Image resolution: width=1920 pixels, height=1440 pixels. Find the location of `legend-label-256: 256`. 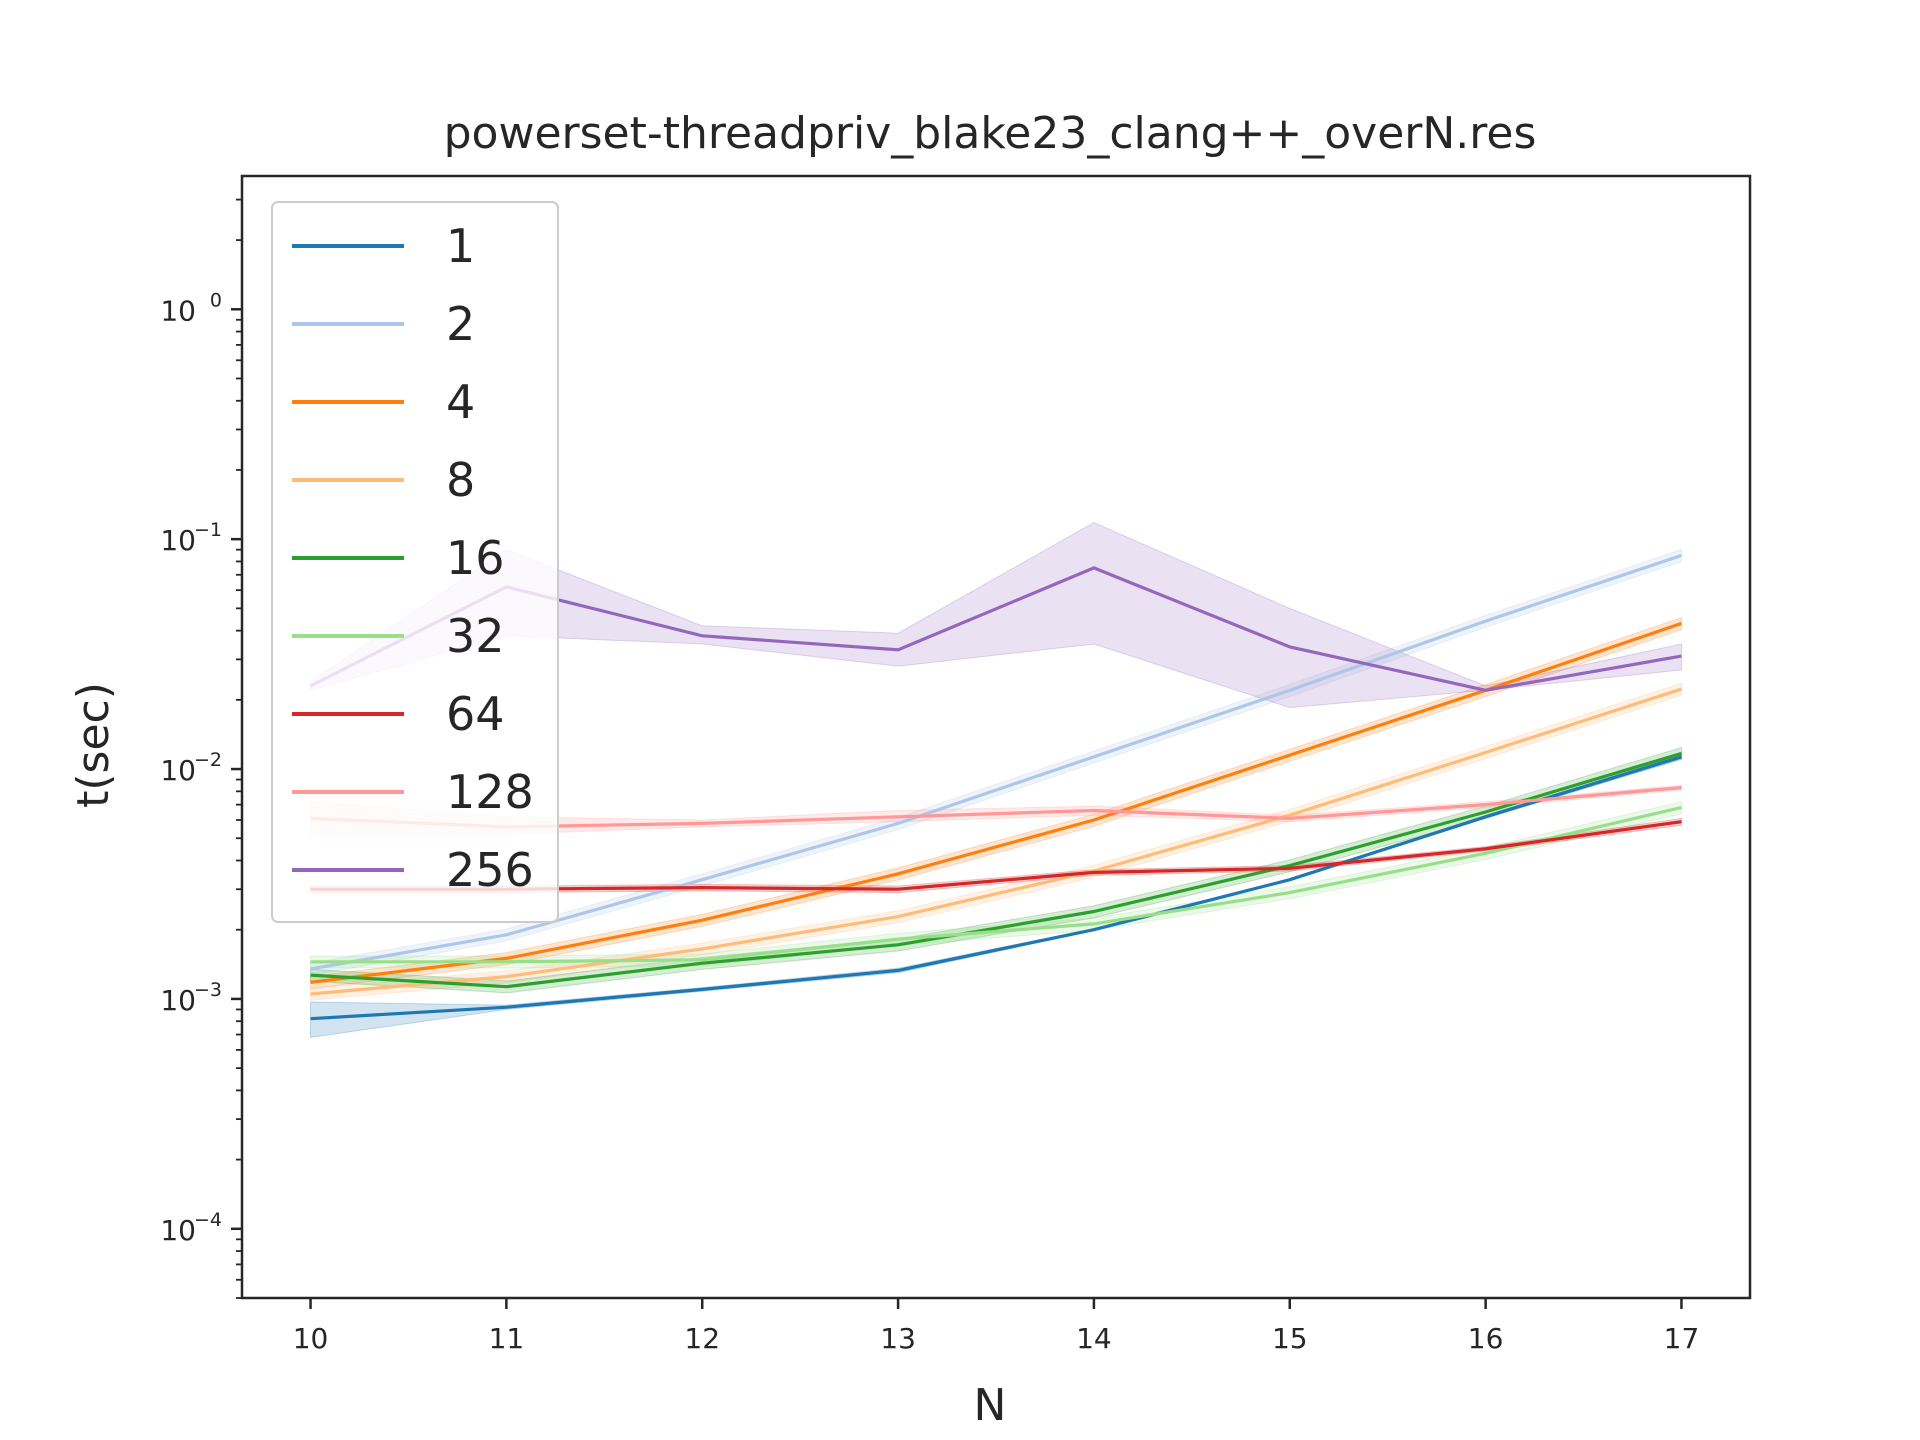

legend-label-256: 256 is located at coordinates (490, 870).